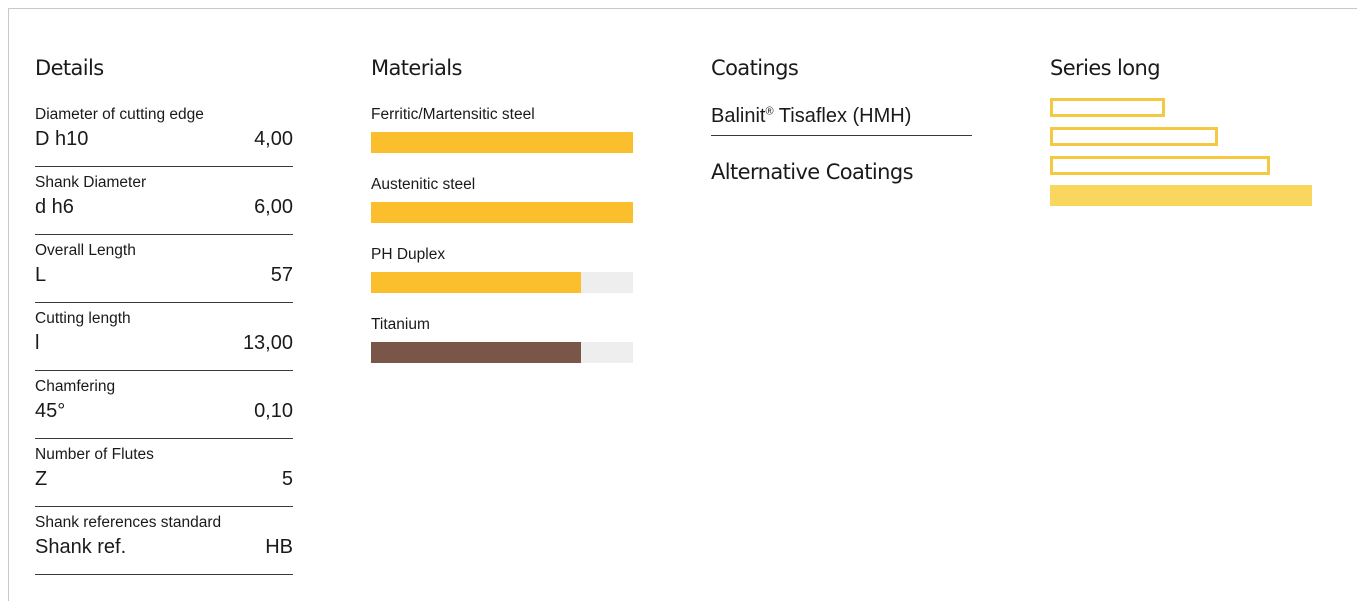 The width and height of the screenshot is (1357, 601). What do you see at coordinates (1105, 68) in the screenshot?
I see `series-title: Series long` at bounding box center [1105, 68].